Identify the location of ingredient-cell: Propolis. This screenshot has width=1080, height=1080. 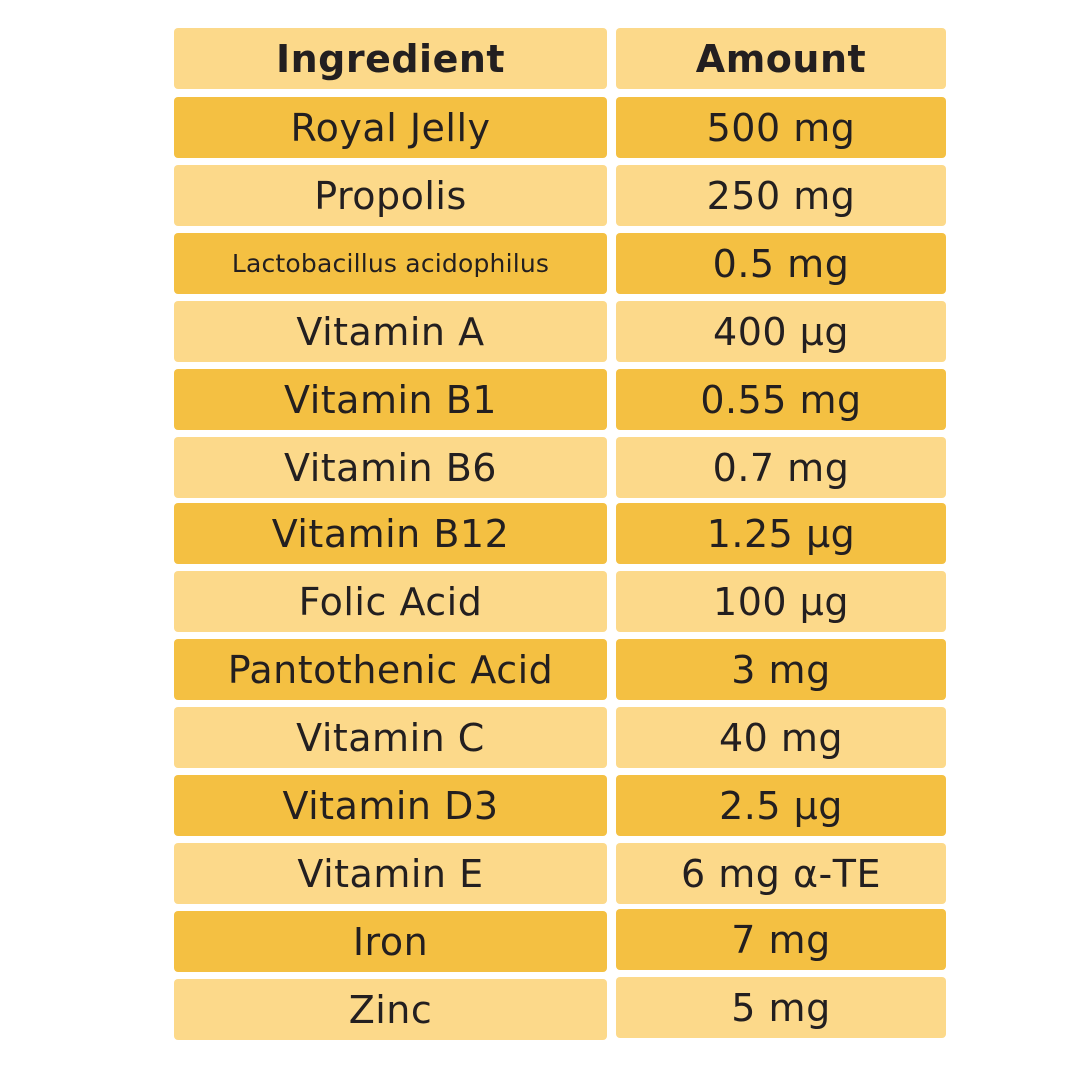
(390, 195).